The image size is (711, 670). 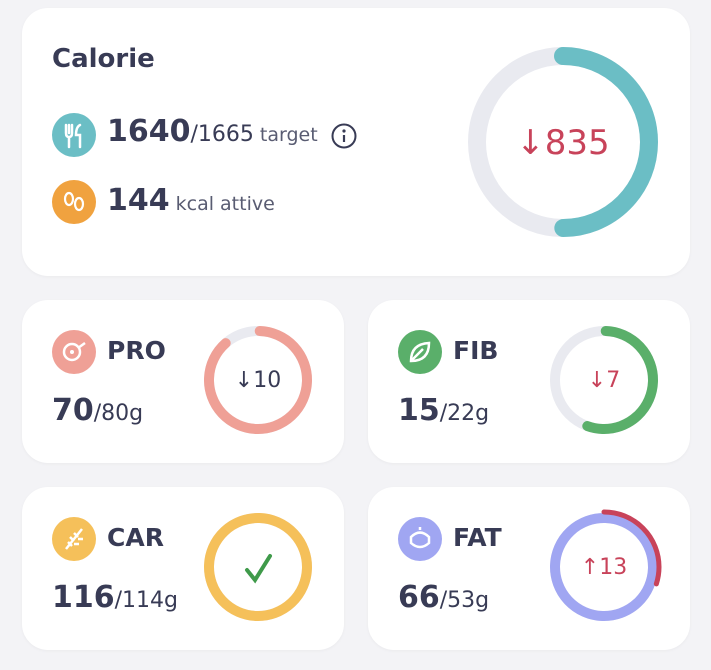 What do you see at coordinates (529, 381) in the screenshot?
I see `macro-card: FIB 15 /22g ↓7` at bounding box center [529, 381].